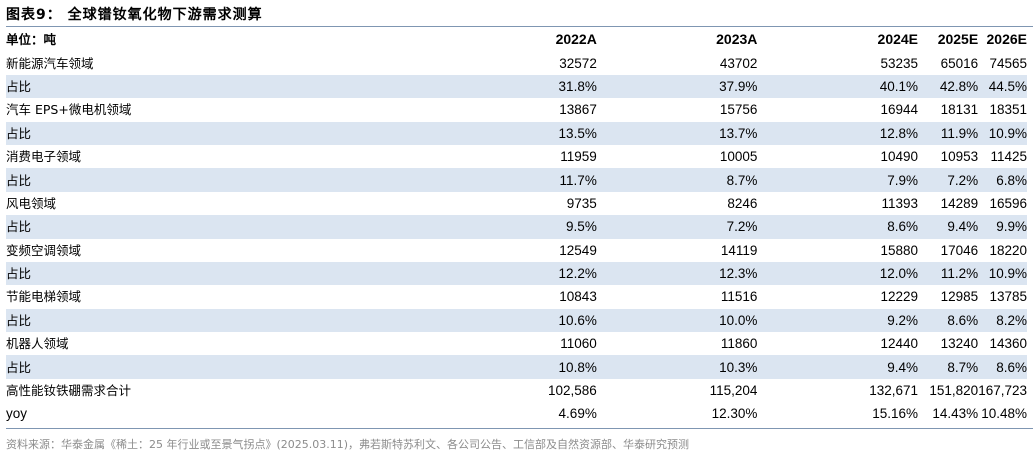 Image resolution: width=1033 pixels, height=457 pixels. I want to click on table-row: 占比 10.8% 10.3% 9.4% 8.7% 8.6%, so click(516, 367).